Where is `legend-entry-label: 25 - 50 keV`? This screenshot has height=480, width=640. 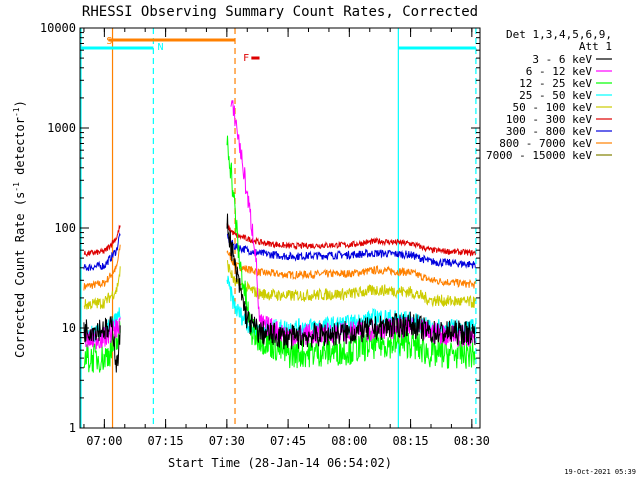
legend-entry-label: 25 - 50 keV is located at coordinates (555, 95).